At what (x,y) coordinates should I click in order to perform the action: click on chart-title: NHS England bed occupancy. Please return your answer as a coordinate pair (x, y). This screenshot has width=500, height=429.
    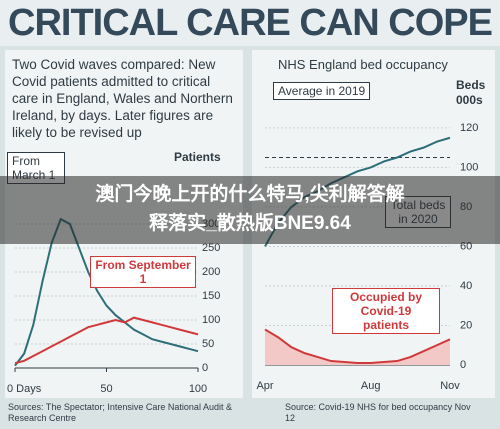
    Looking at the image, I should click on (363, 64).